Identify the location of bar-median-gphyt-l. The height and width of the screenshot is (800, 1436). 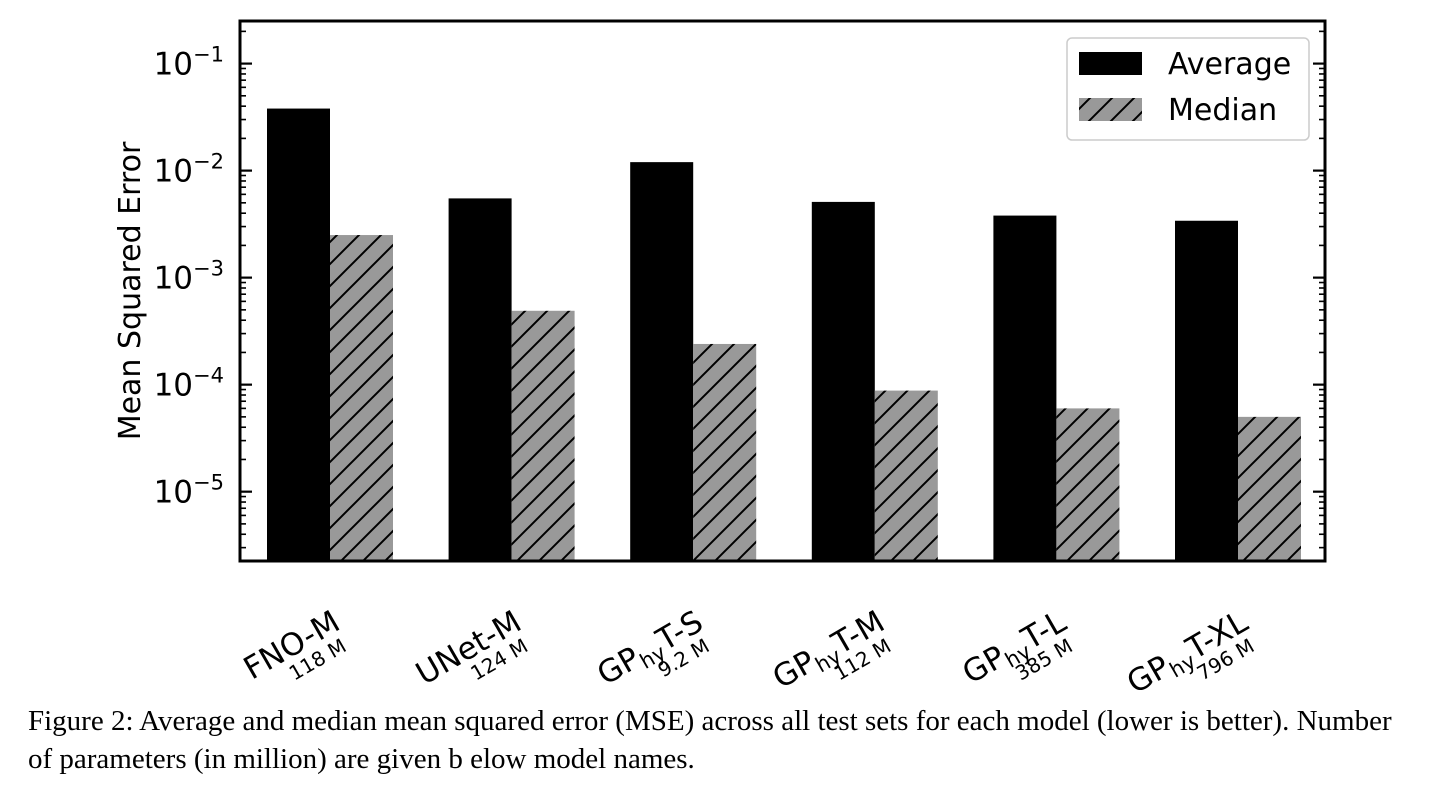
(1088, 484).